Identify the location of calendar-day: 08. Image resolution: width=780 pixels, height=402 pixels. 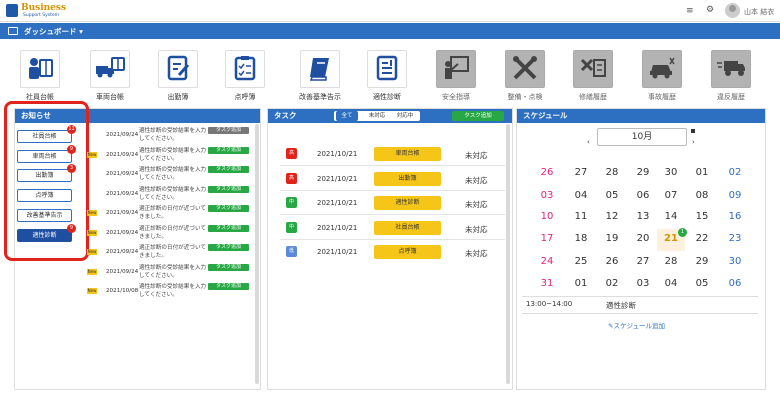
(702, 195).